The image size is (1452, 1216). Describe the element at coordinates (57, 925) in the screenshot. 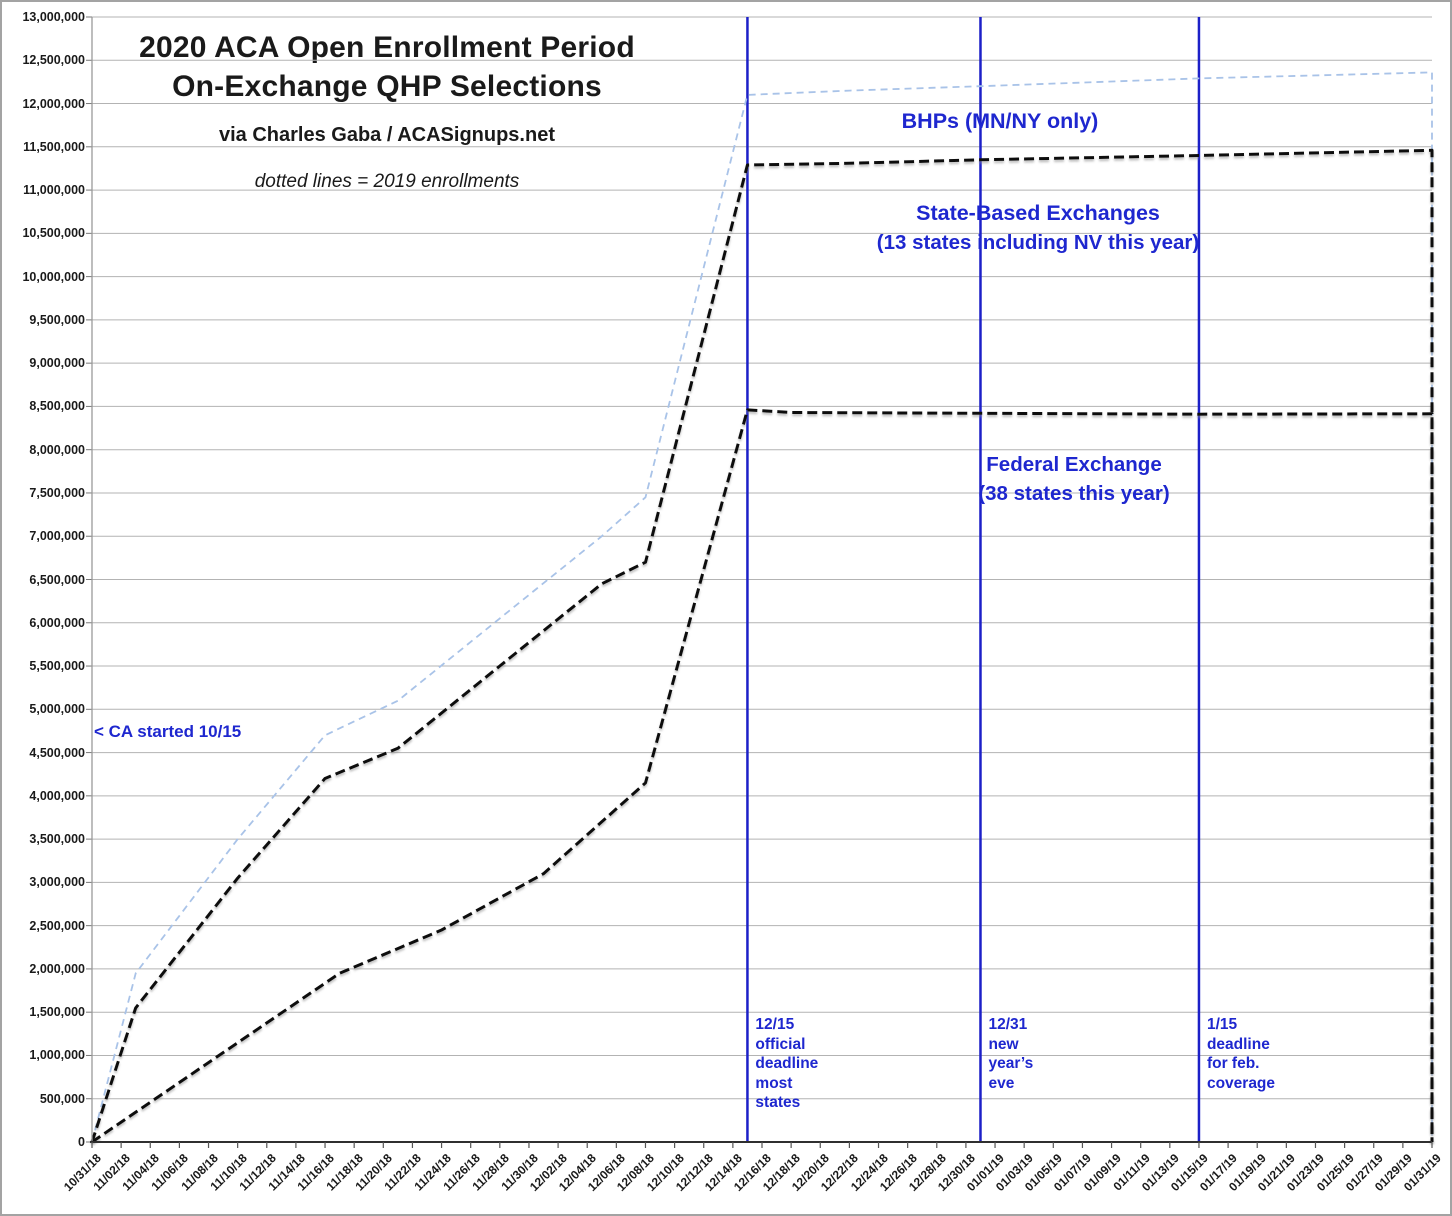

I see `y-axis-label: 2,500,000` at that location.